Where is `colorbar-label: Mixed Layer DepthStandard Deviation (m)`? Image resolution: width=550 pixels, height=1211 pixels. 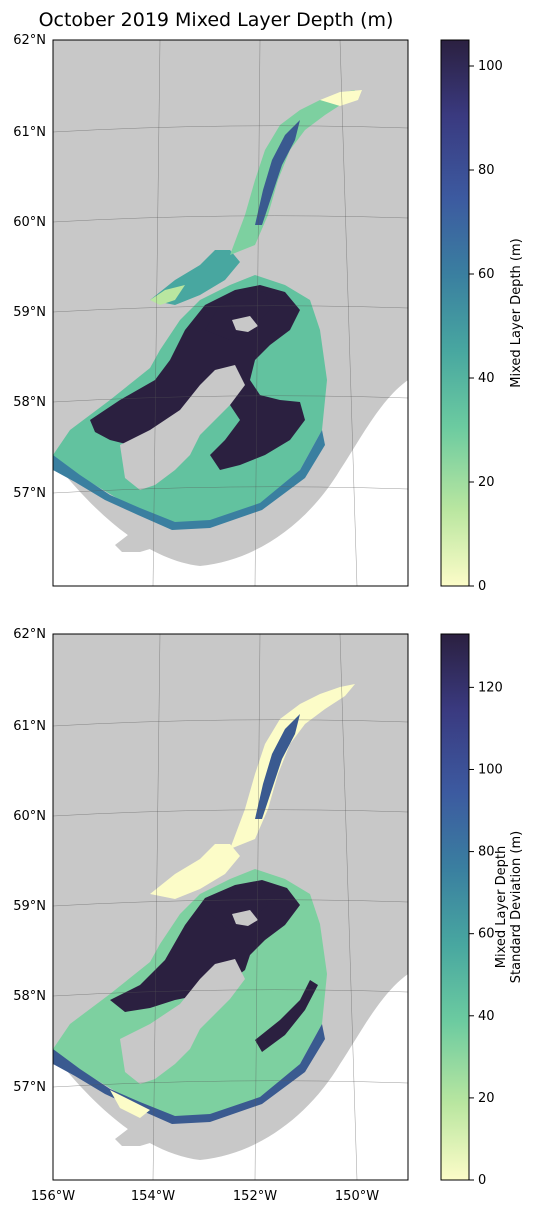
colorbar-label: Mixed Layer DepthStandard Deviation (m) is located at coordinates (509, 907).